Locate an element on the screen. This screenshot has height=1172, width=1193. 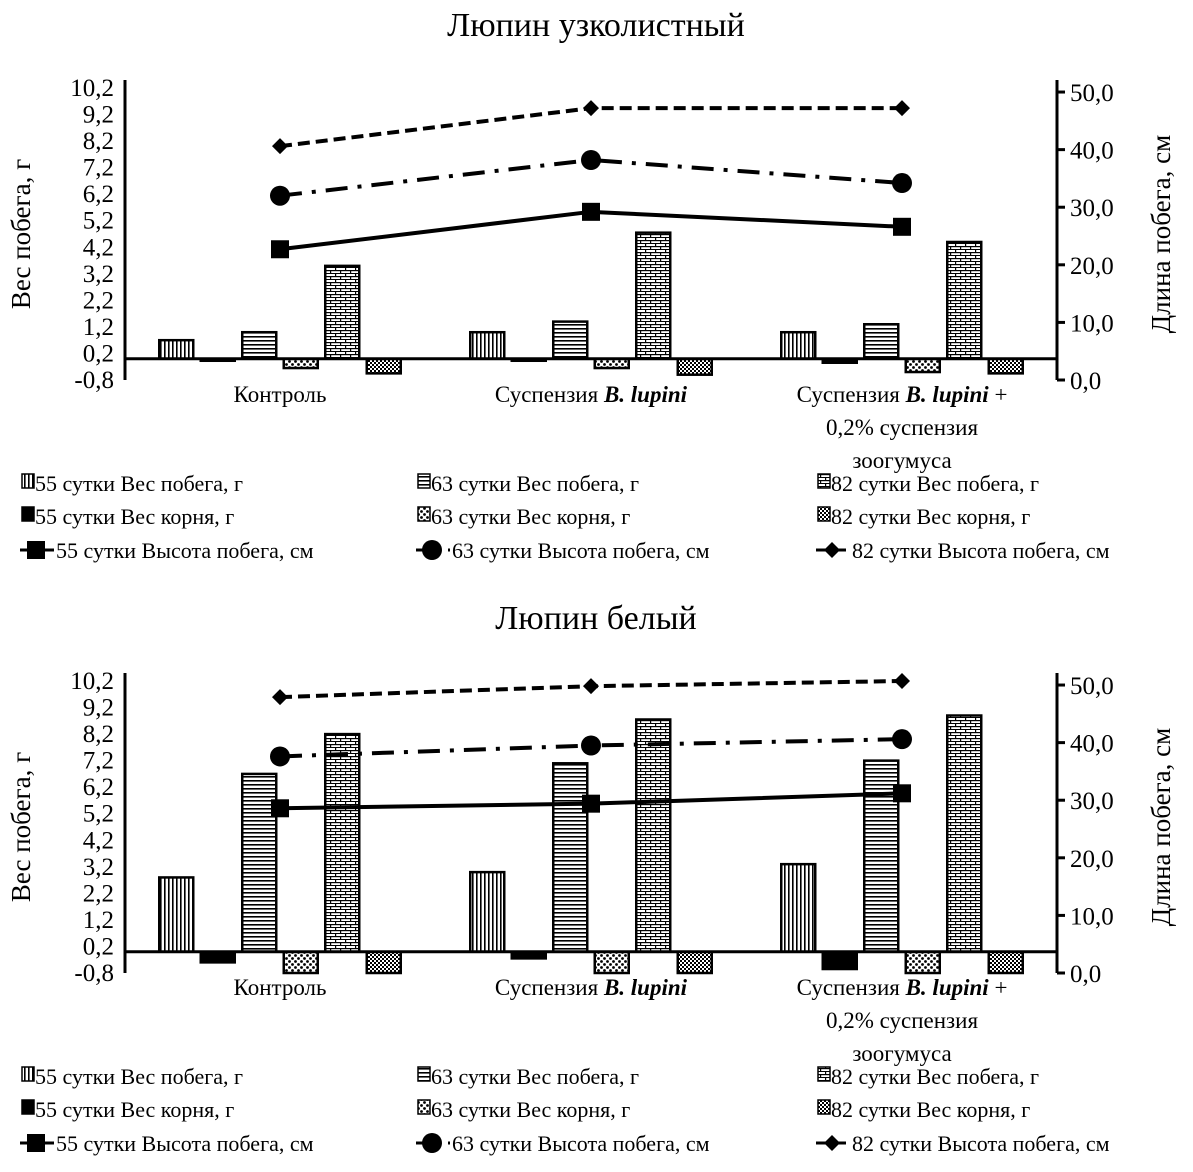
legend-label: 55 сутки Вес корня, г is located at coordinates (134, 1109).